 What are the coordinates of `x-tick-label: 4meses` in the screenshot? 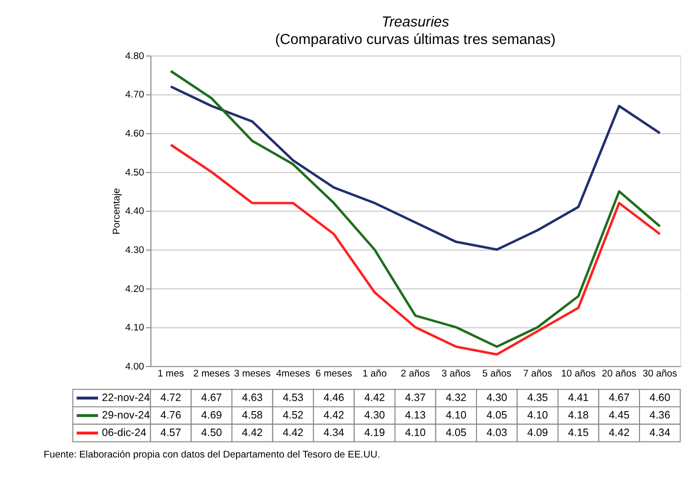 It's located at (293, 374).